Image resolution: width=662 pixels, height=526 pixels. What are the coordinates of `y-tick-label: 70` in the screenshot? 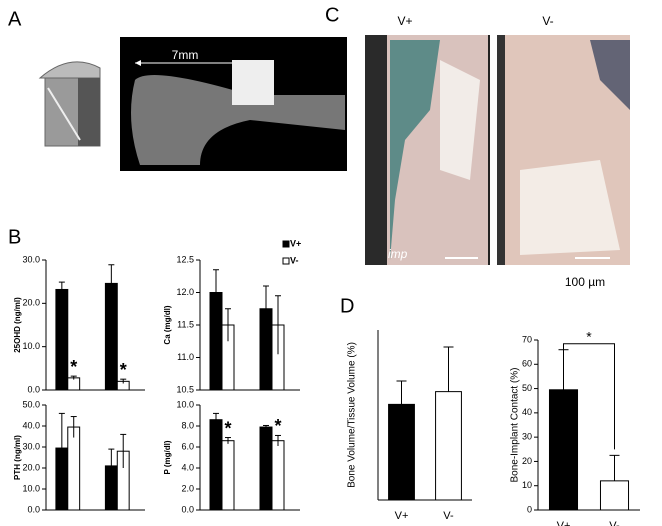 It's located at (527, 339).